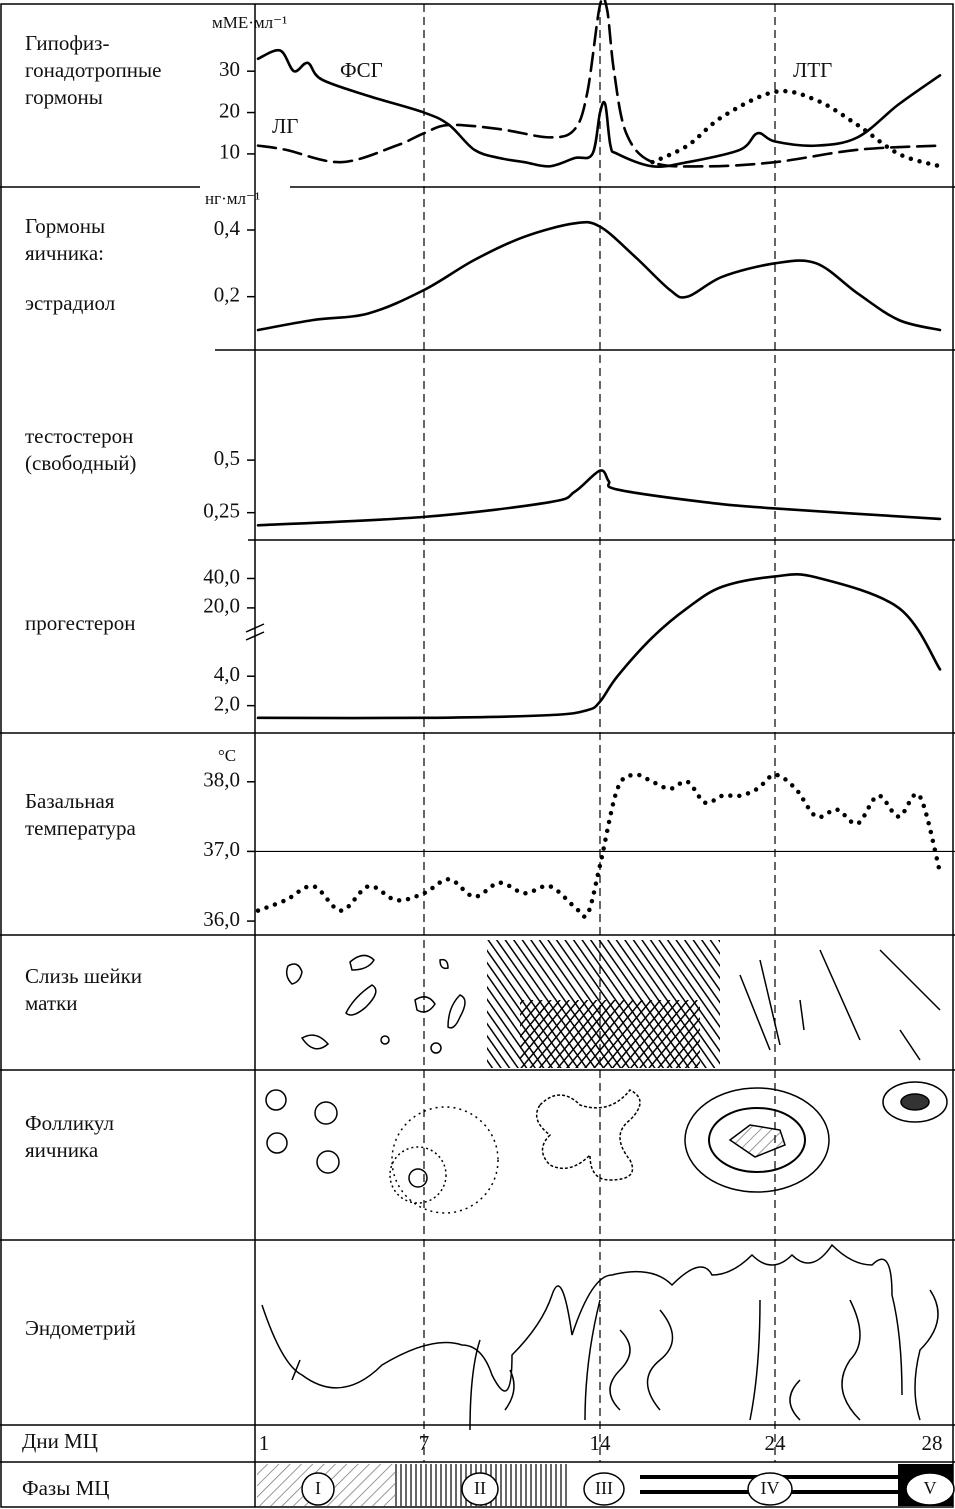  I want to click on y-tick-label: 0,2, so click(227, 294).